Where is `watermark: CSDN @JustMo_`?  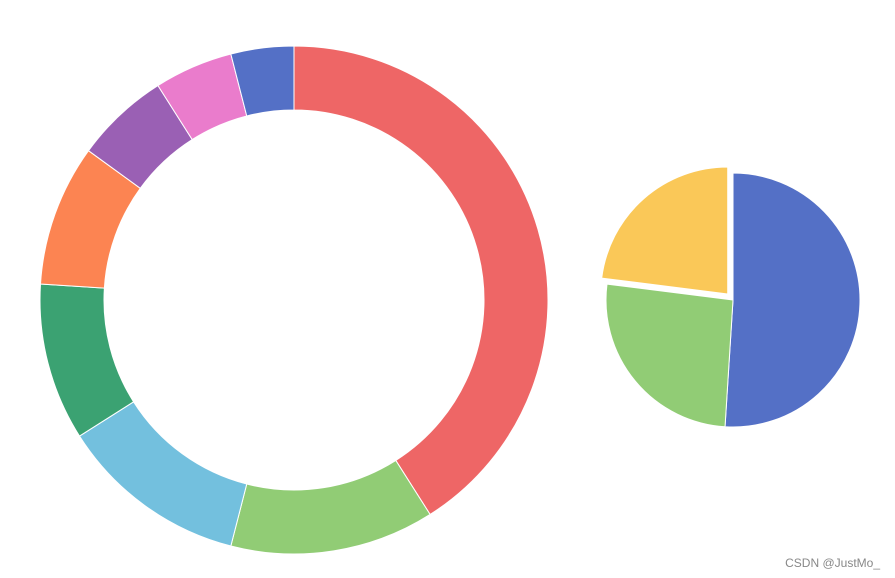 watermark: CSDN @JustMo_ is located at coordinates (832, 563).